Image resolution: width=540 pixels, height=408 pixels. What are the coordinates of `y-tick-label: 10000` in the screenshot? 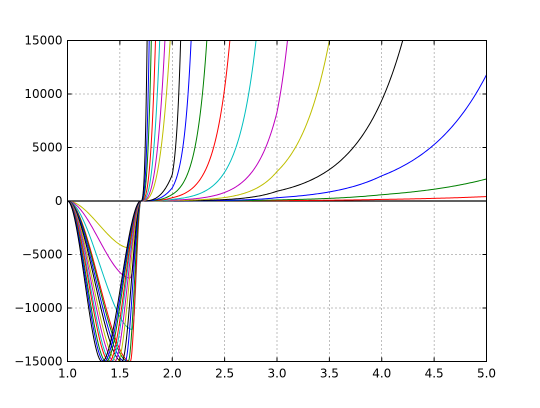 It's located at (43, 94).